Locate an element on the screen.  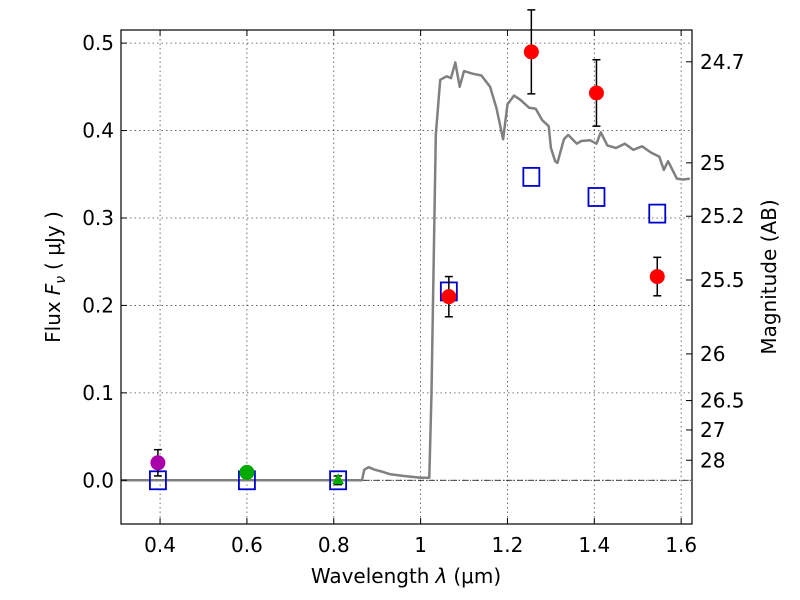
y-tick-label: 0.0 is located at coordinates (98, 480).